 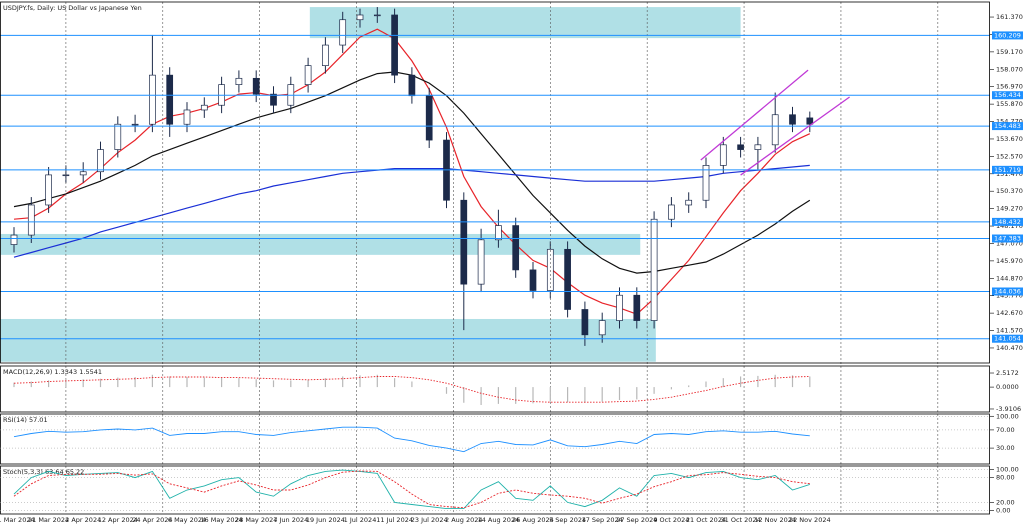 What do you see at coordinates (411, 211) in the screenshot?
I see `moving-average` at bounding box center [411, 211].